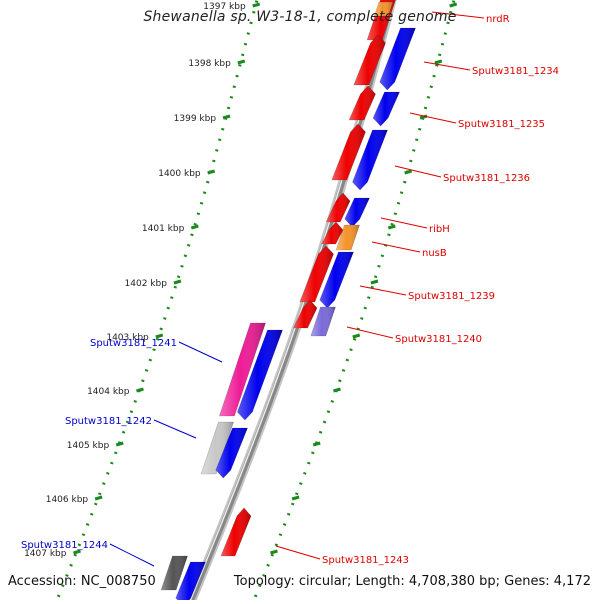  What do you see at coordinates (146, 284) in the screenshot?
I see `tick-label: 1402 kbp` at bounding box center [146, 284].